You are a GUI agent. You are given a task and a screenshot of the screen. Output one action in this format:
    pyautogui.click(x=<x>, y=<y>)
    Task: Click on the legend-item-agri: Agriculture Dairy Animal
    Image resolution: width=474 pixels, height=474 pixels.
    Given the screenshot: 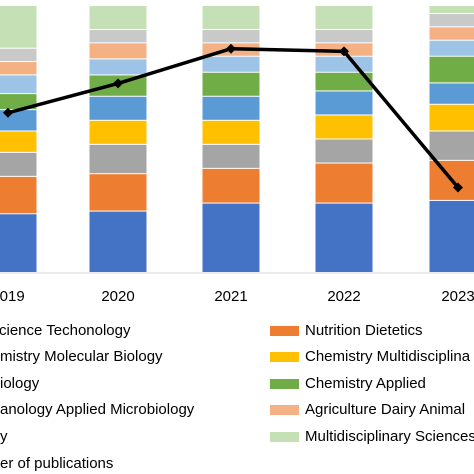 What is the action you would take?
    pyautogui.click(x=367, y=409)
    